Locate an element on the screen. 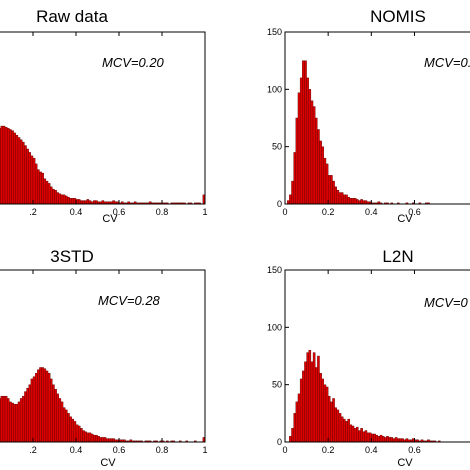 This screenshot has height=470, width=470. panel-3std-mcv-annotation: MCV=0.28 is located at coordinates (129, 300).